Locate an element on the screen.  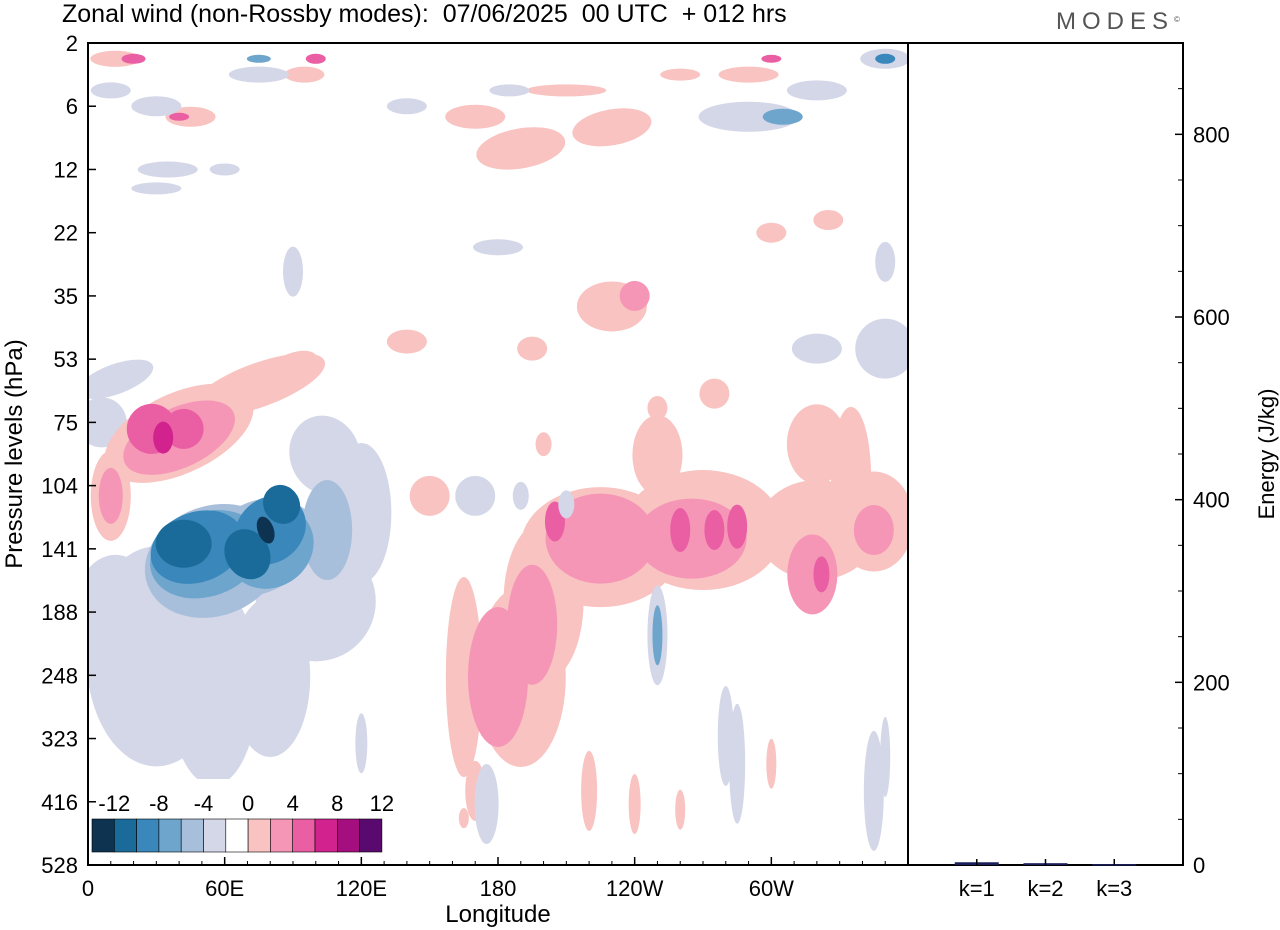
energy-category-label: k=3 is located at coordinates (1114, 888).